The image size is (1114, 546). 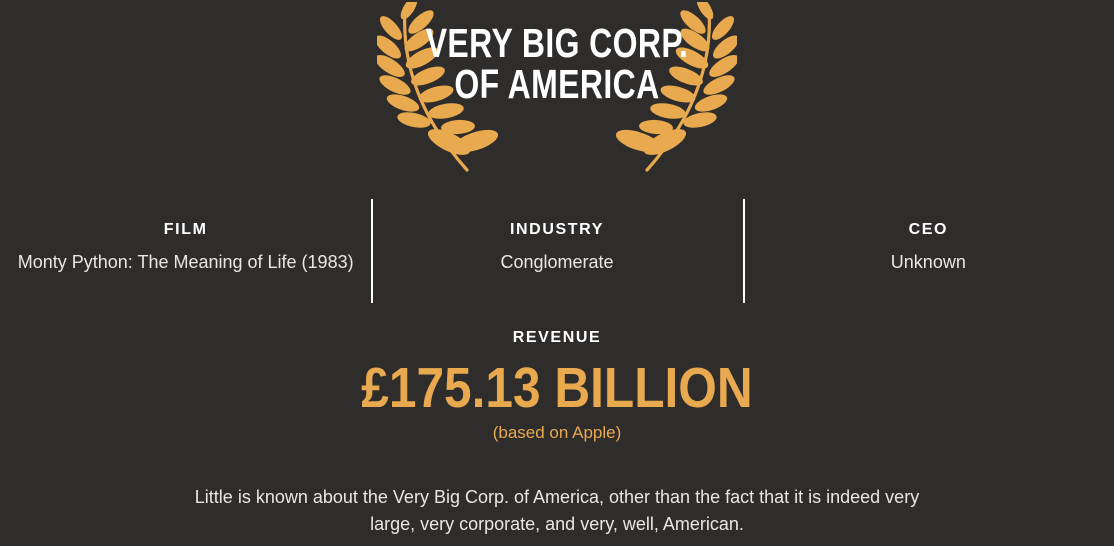 I want to click on fact-column-industry: INDUSTRY Conglomerate, so click(x=556, y=251).